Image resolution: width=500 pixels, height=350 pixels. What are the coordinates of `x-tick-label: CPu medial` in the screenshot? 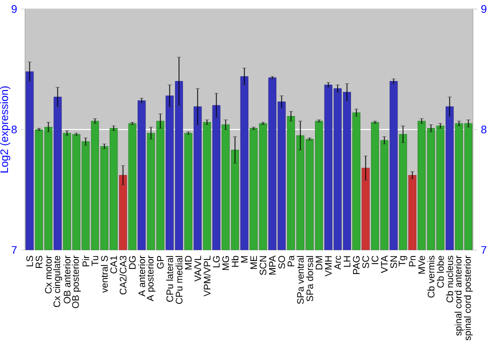 It's located at (179, 280).